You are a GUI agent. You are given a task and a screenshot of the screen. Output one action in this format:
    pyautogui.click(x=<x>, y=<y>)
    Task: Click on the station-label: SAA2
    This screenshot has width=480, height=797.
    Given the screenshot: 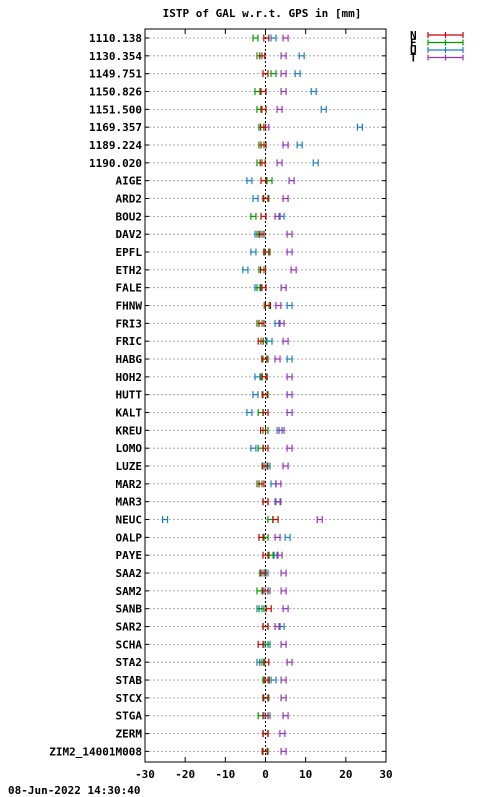 What is the action you would take?
    pyautogui.click(x=129, y=573)
    